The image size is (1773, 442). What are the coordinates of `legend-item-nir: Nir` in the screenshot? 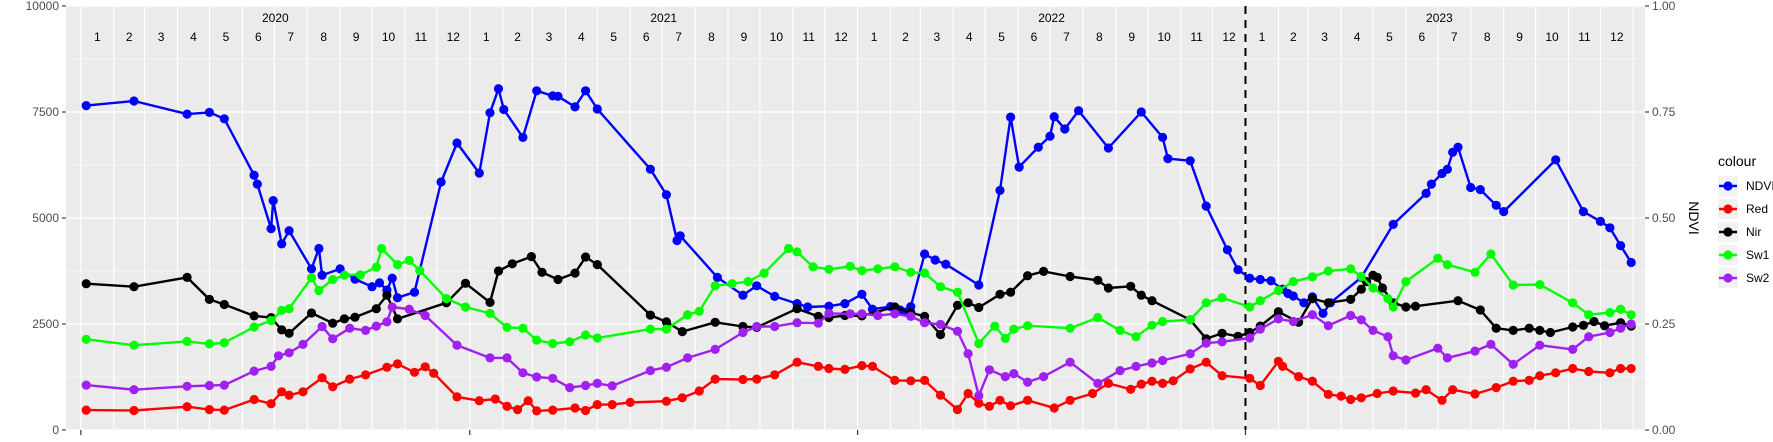 It's located at (1739, 232).